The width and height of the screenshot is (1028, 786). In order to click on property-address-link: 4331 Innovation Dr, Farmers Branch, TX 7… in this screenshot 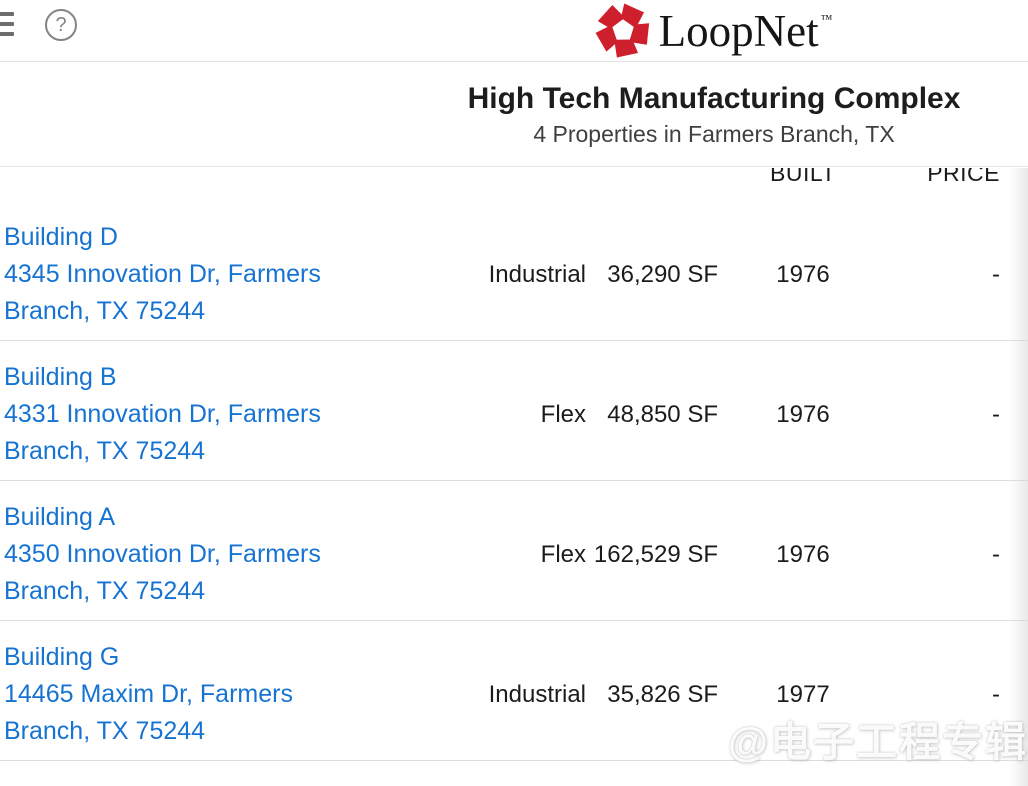, I will do `click(222, 433)`.